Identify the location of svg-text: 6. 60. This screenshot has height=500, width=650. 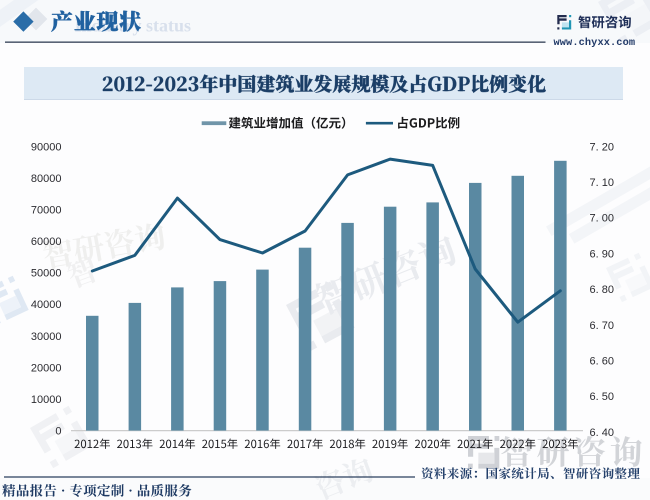
(602, 362).